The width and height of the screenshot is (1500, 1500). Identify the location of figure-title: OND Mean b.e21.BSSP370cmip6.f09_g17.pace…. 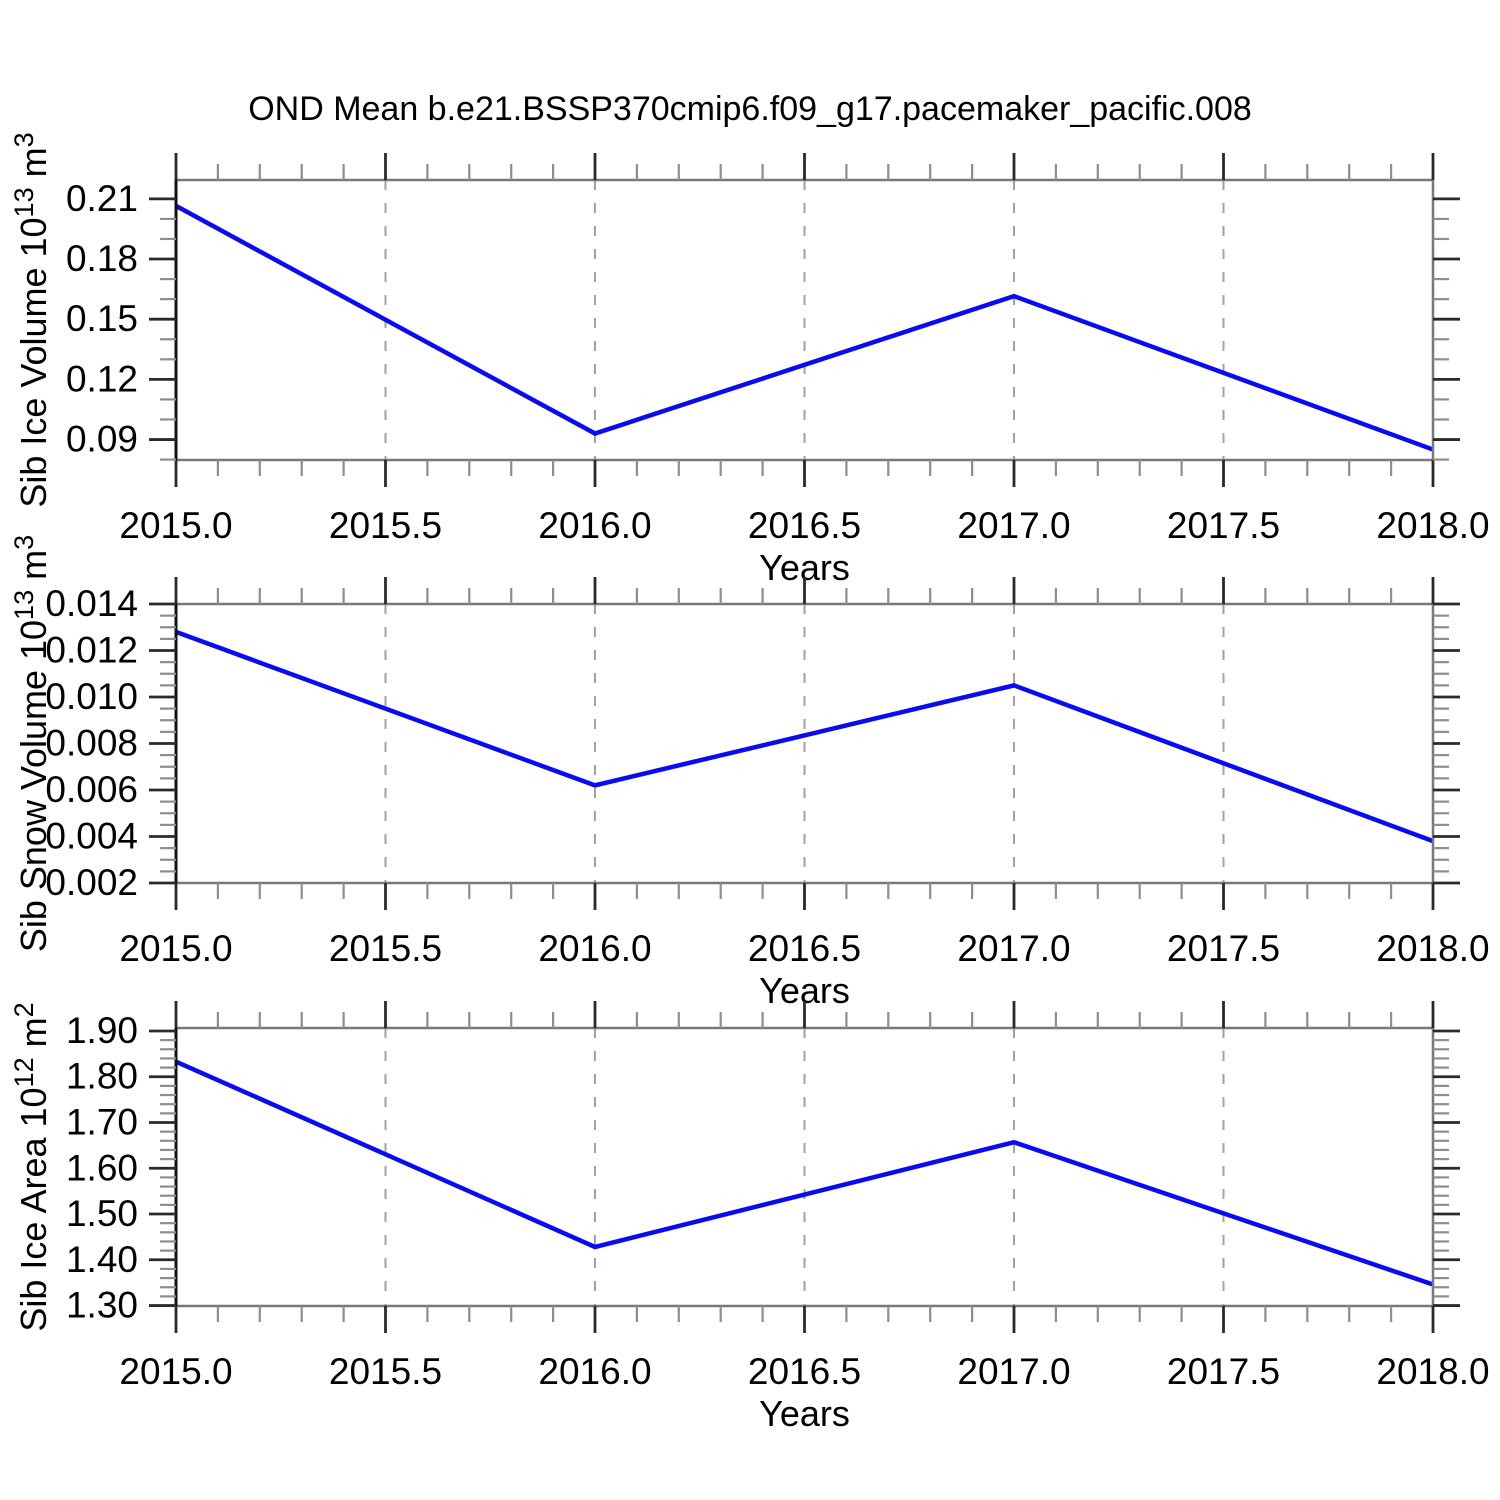
(750, 109).